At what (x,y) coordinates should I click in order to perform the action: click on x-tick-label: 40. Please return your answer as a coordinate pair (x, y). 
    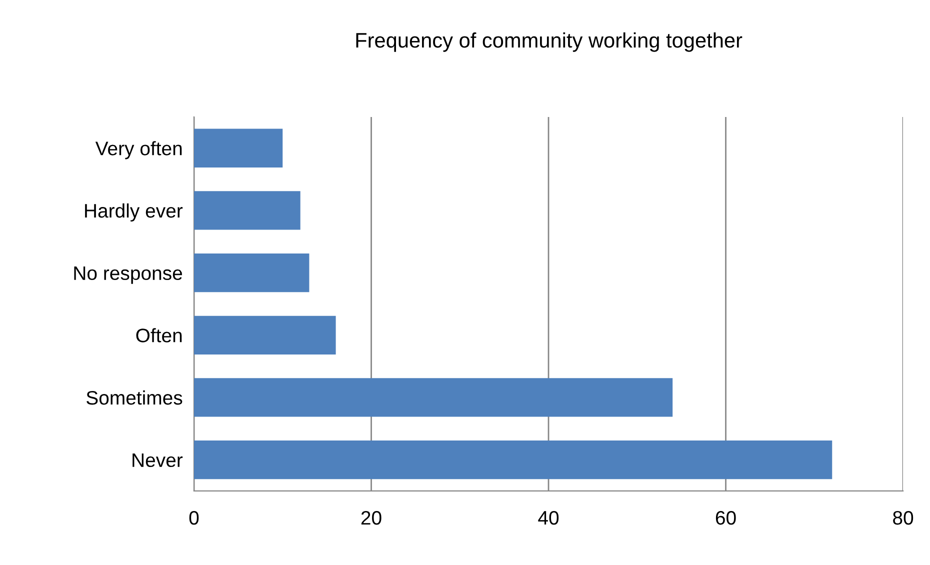
    Looking at the image, I should click on (548, 517).